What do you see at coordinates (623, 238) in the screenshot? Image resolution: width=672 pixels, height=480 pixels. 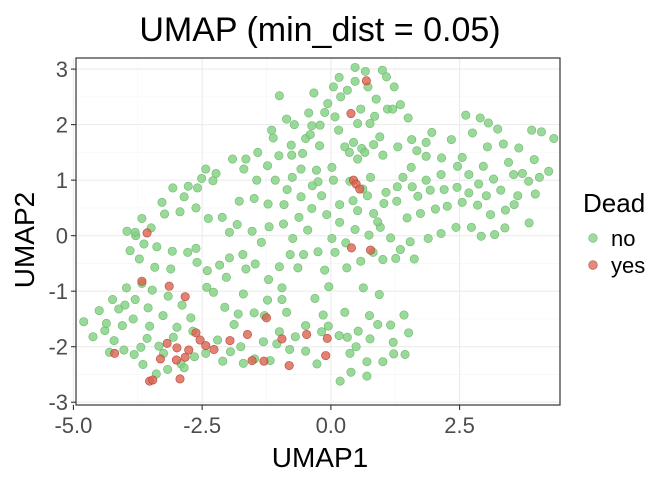 I see `legend-label-no: no` at bounding box center [623, 238].